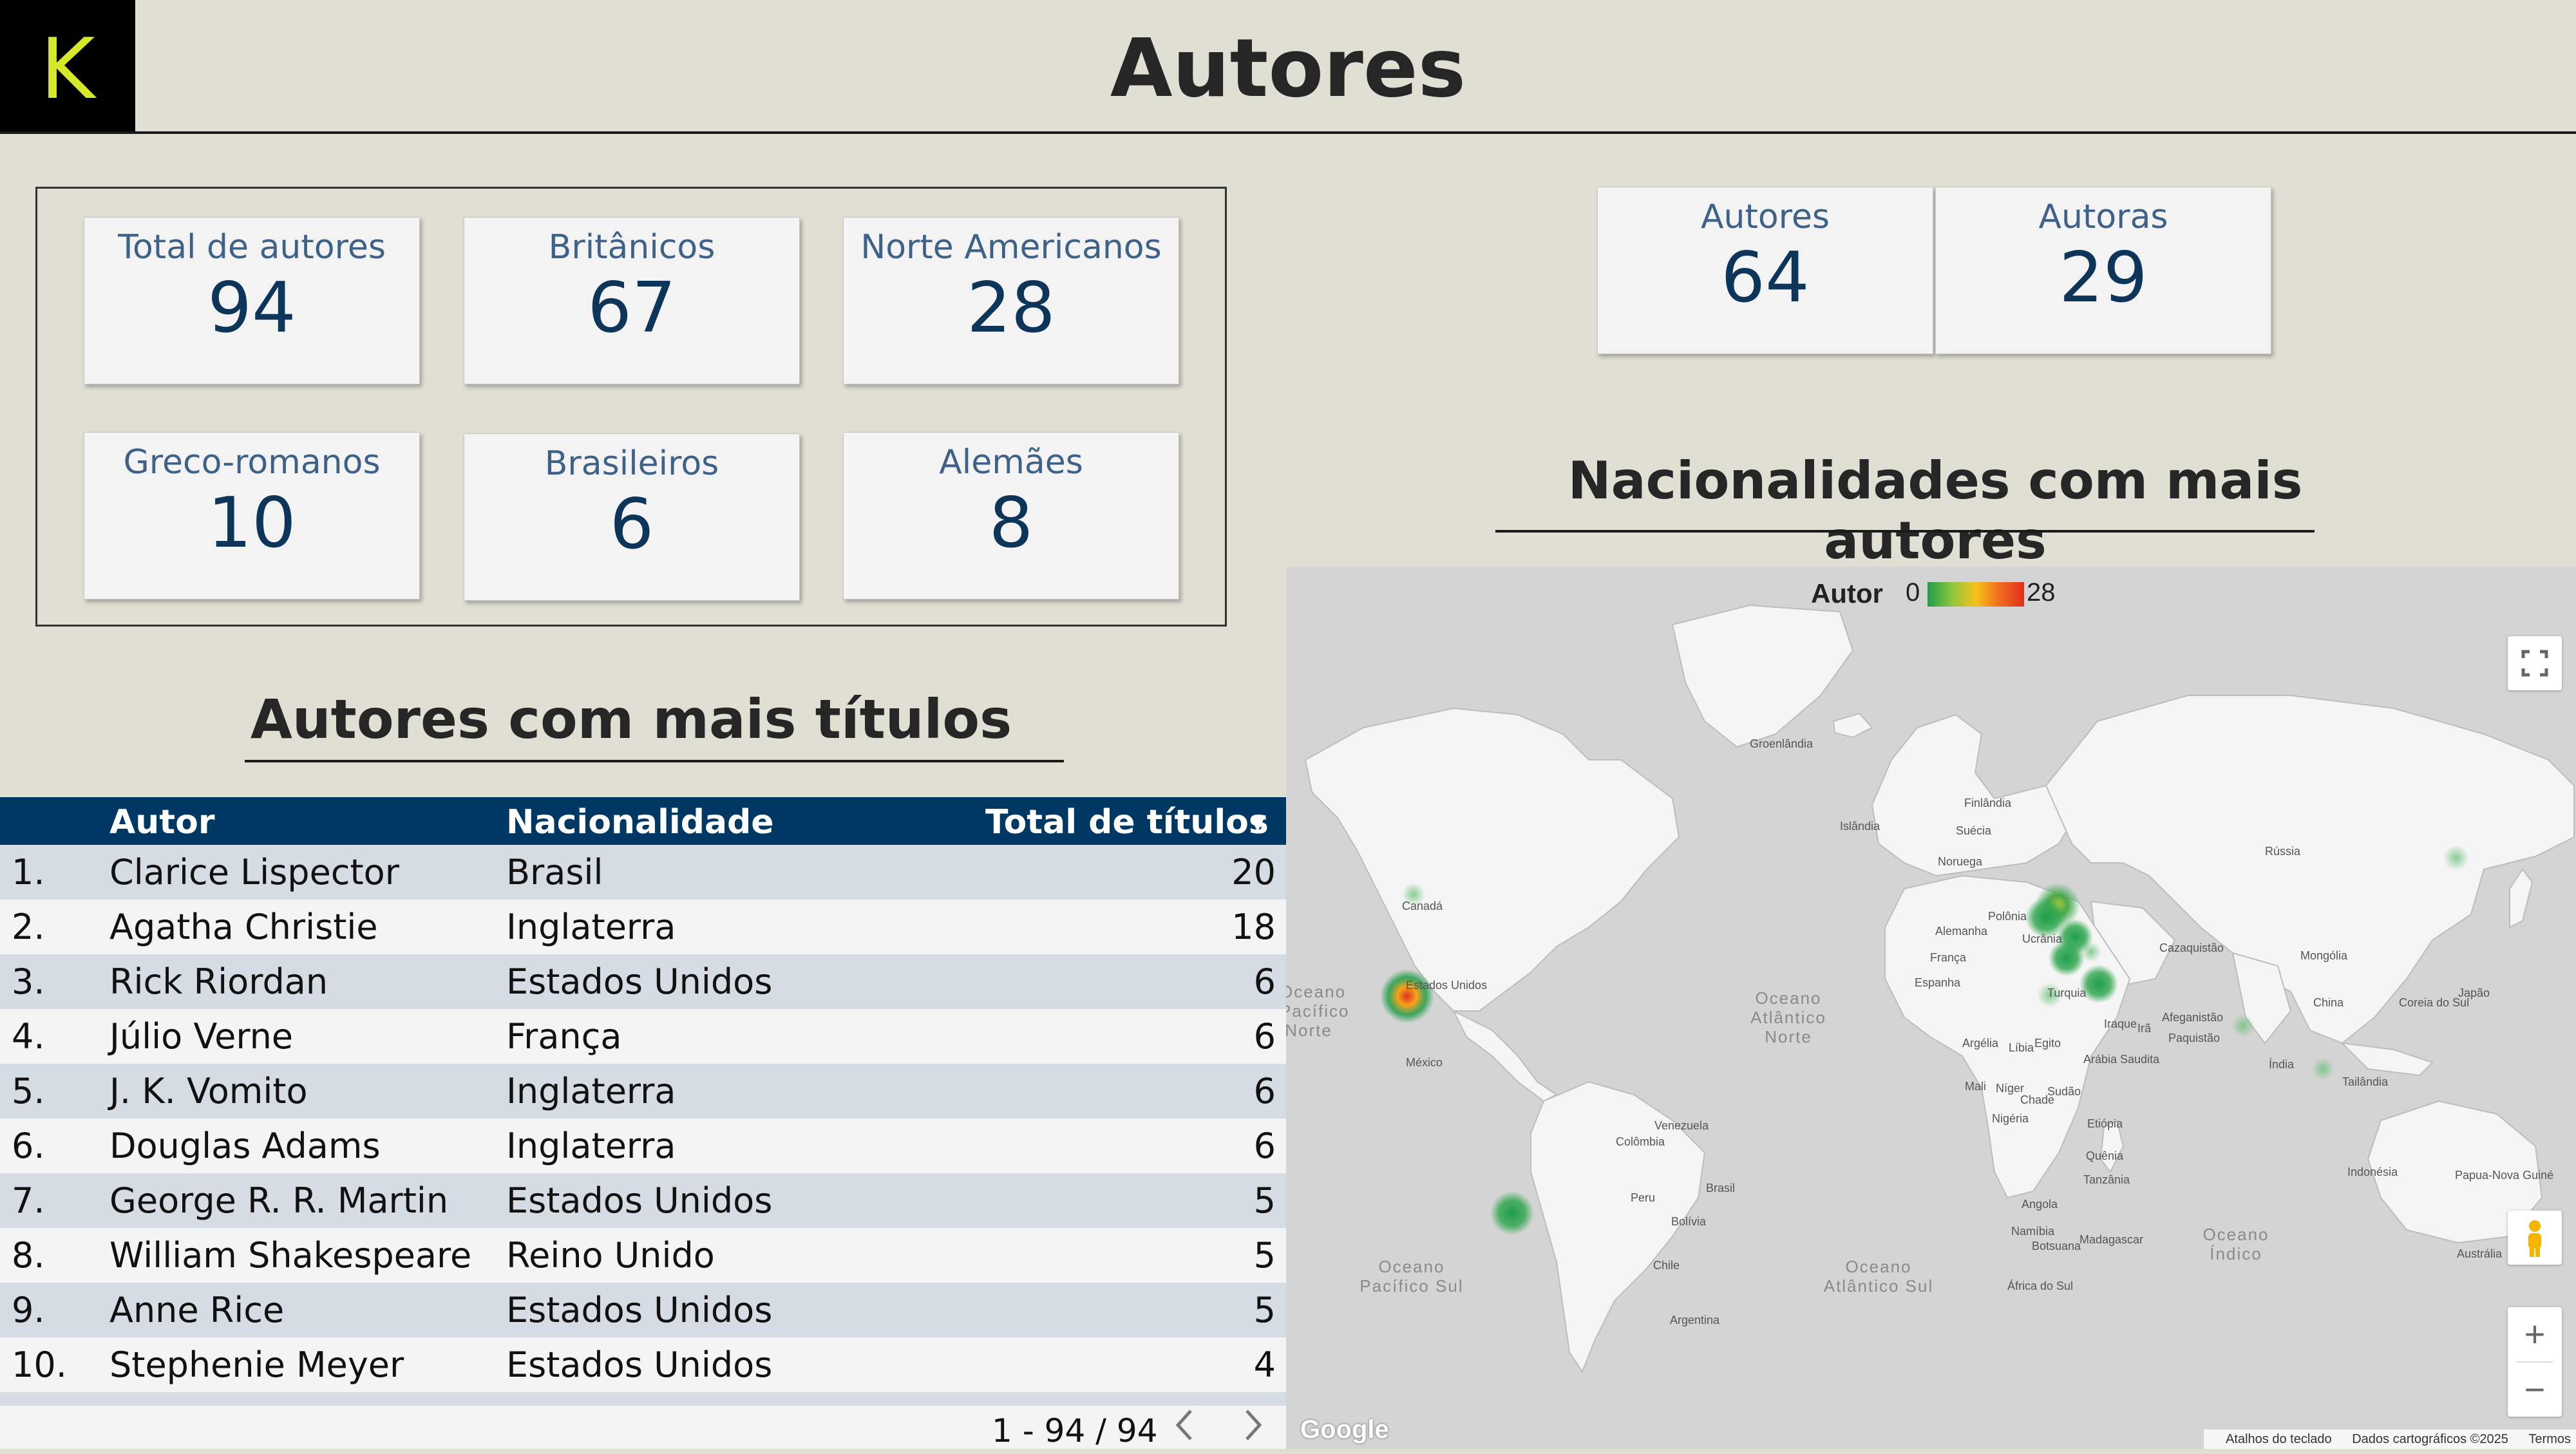  What do you see at coordinates (1721, 1188) in the screenshot?
I see `country-label: Brasil` at bounding box center [1721, 1188].